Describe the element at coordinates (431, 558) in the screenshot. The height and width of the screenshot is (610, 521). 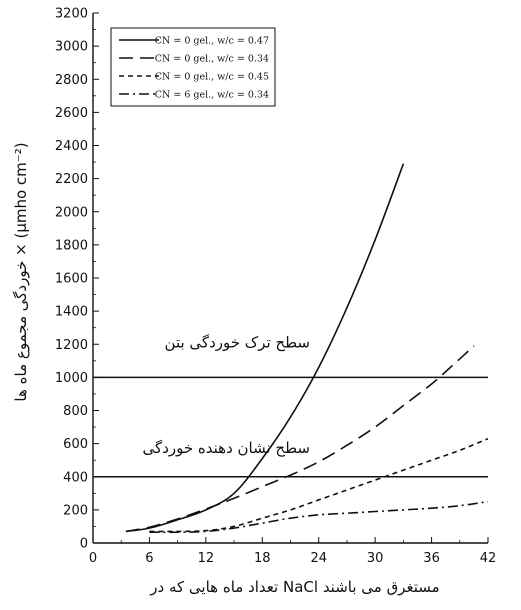
I see `x-tick-label: 36` at that location.